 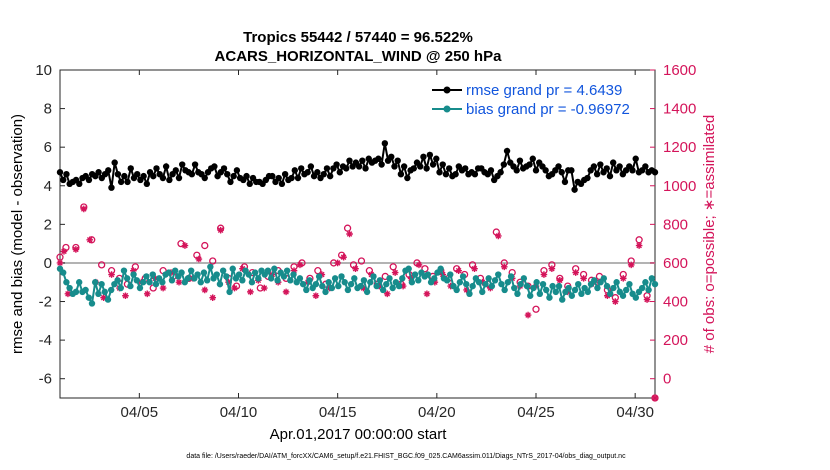 What do you see at coordinates (437, 412) in the screenshot?
I see `x-tick-label: 04/20` at bounding box center [437, 412].